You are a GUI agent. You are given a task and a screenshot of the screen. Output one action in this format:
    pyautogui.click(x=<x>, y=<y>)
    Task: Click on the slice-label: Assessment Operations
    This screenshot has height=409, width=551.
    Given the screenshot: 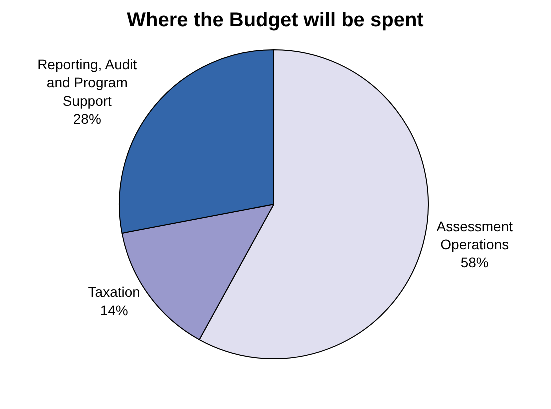 What is the action you would take?
    pyautogui.click(x=475, y=235)
    